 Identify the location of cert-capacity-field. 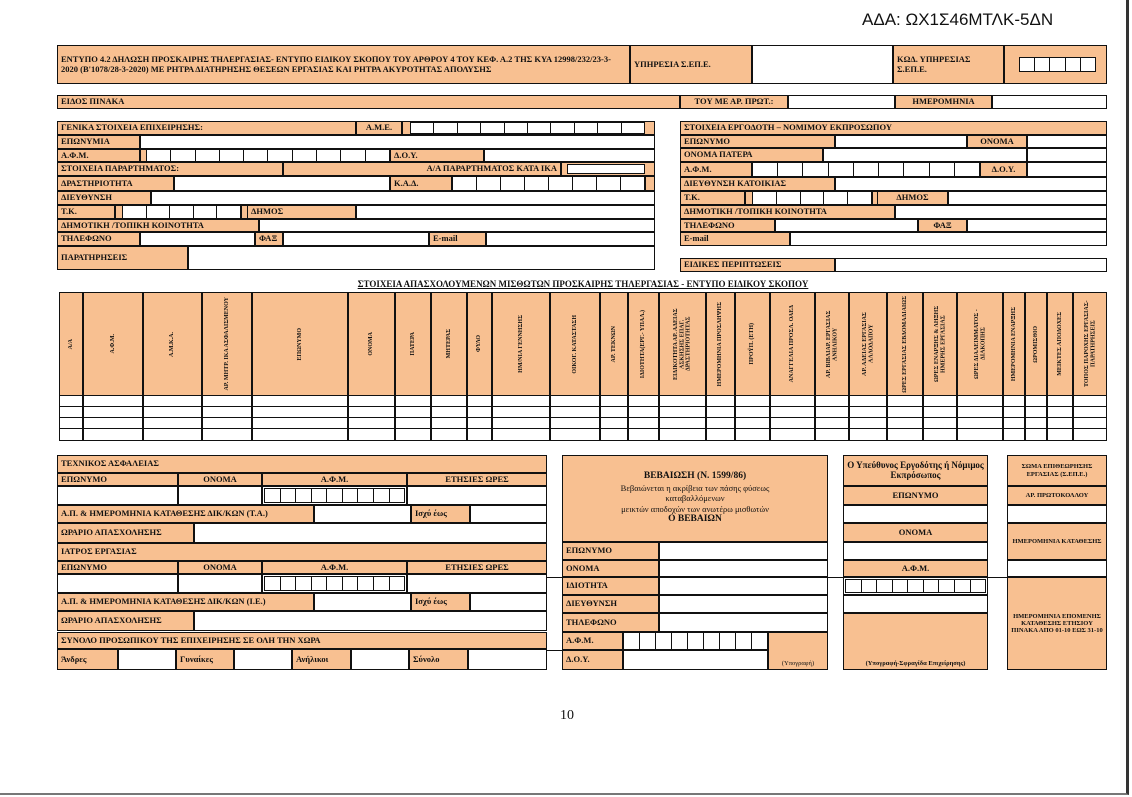
(743, 586).